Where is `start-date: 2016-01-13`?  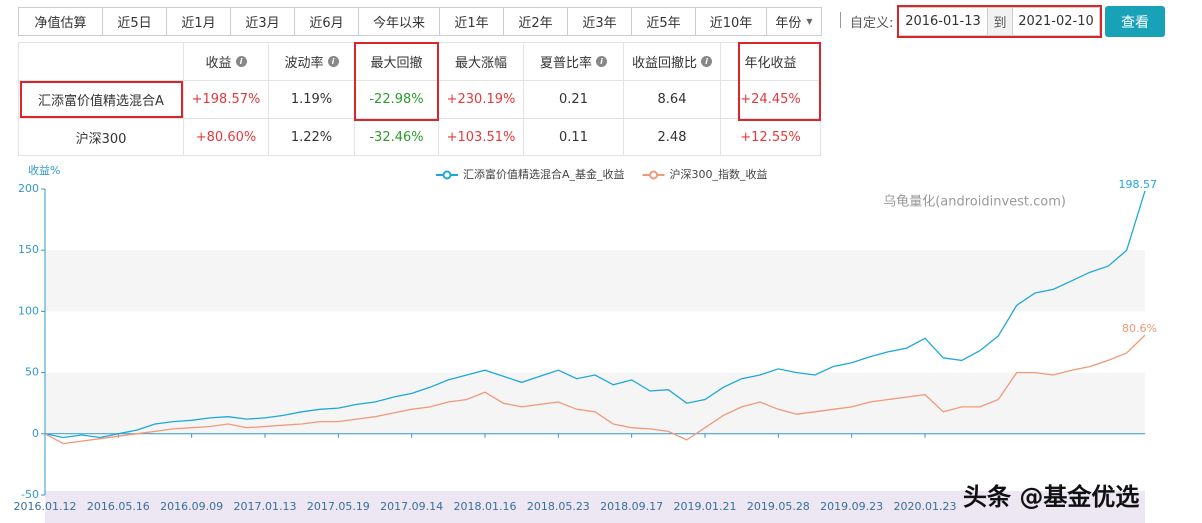
start-date: 2016-01-13 is located at coordinates (943, 21).